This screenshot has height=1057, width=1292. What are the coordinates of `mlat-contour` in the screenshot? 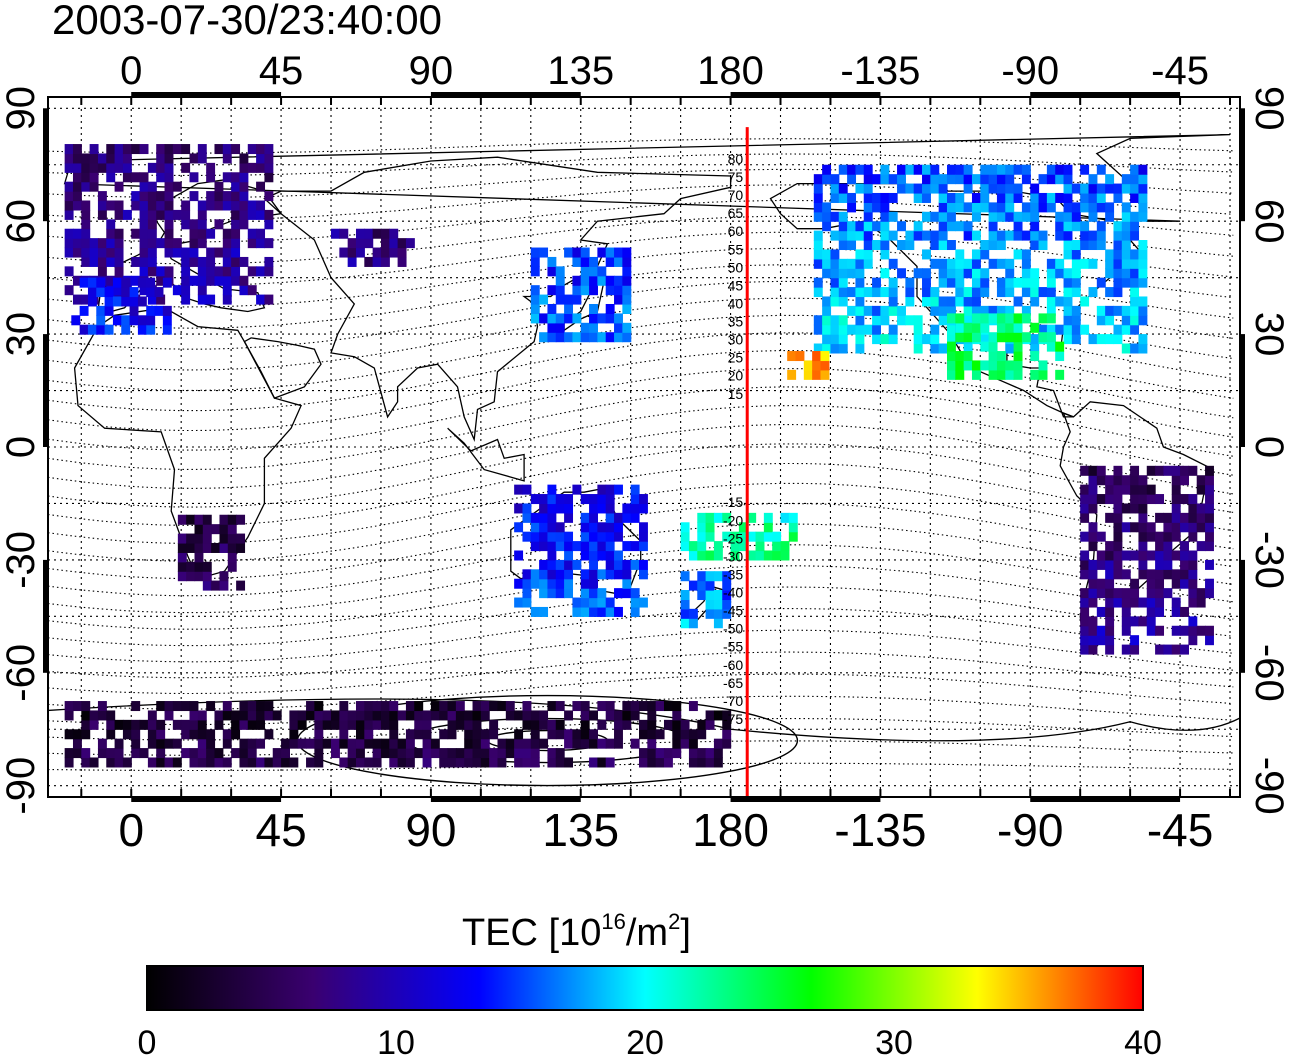 It's located at (641, 541).